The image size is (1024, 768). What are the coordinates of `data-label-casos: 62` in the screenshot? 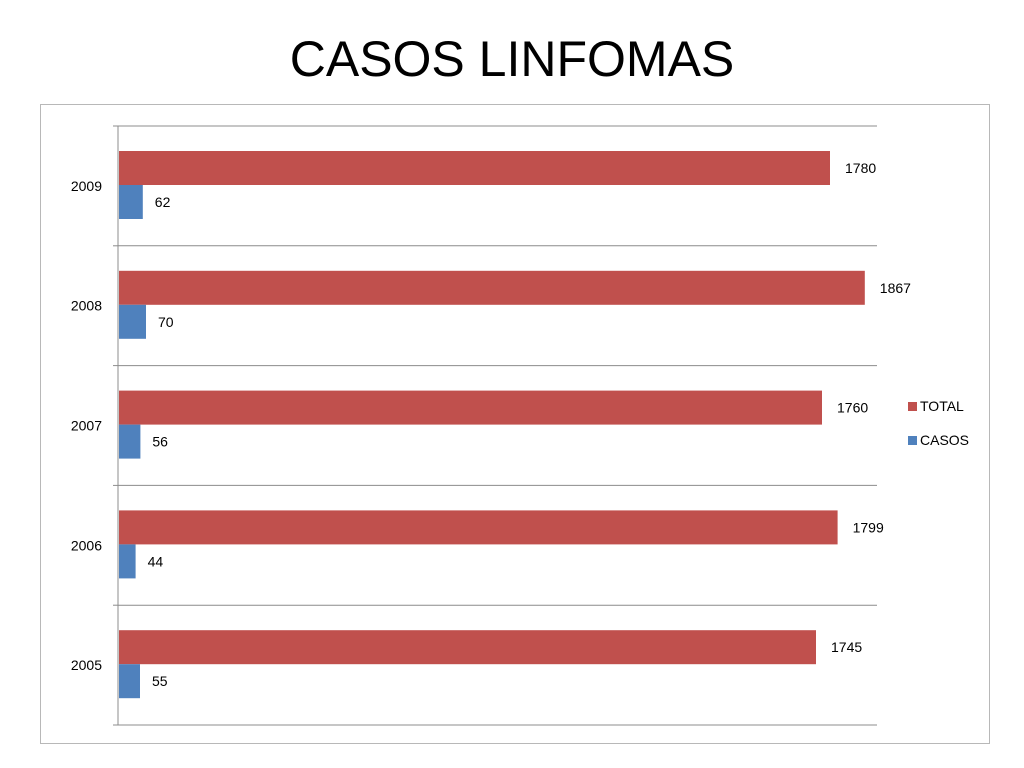 It's located at (163, 202).